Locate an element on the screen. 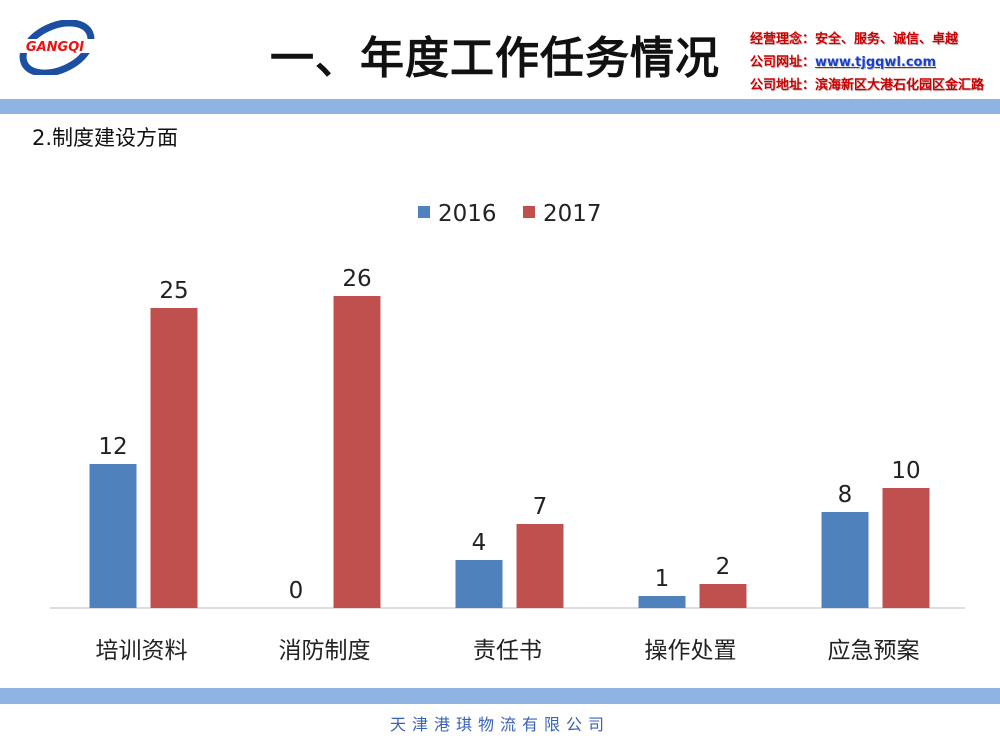  page-title: 一、年度工作任务情况 is located at coordinates (495, 58).